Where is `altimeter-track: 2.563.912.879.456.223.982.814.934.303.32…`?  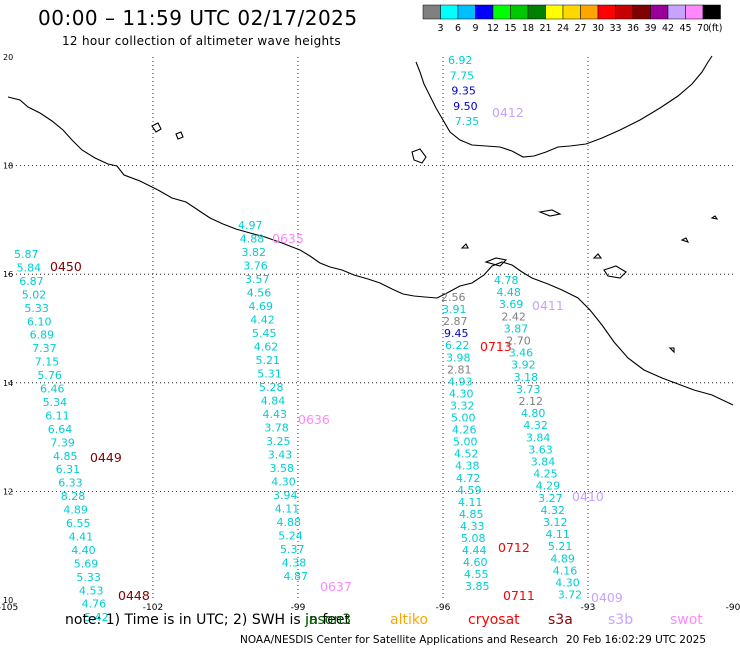 altimeter-track: 2.563.912.879.456.223.982.814.934.303.32… is located at coordinates (488, 447).